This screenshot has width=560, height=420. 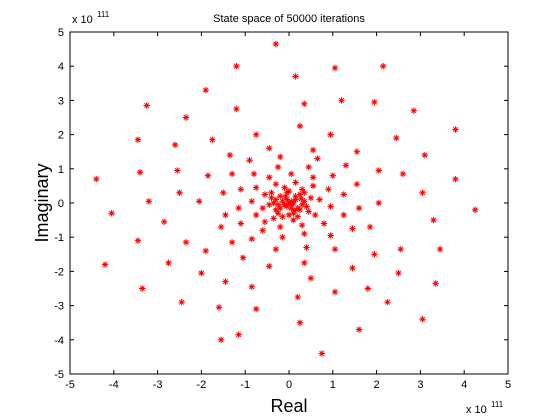 What do you see at coordinates (91, 18) in the screenshot?
I see `y-axis-exponent: x 10 111` at bounding box center [91, 18].